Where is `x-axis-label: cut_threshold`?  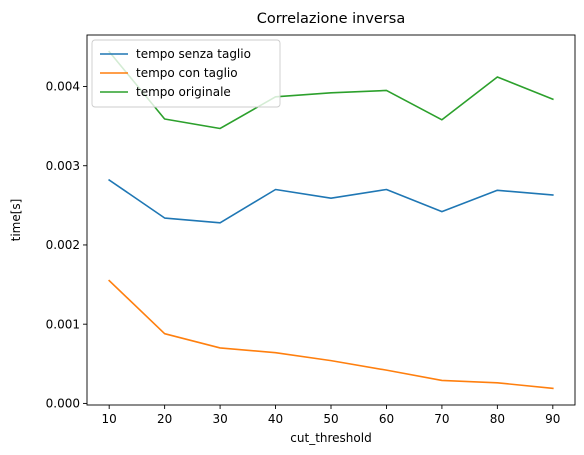 x-axis-label: cut_threshold is located at coordinates (330, 438).